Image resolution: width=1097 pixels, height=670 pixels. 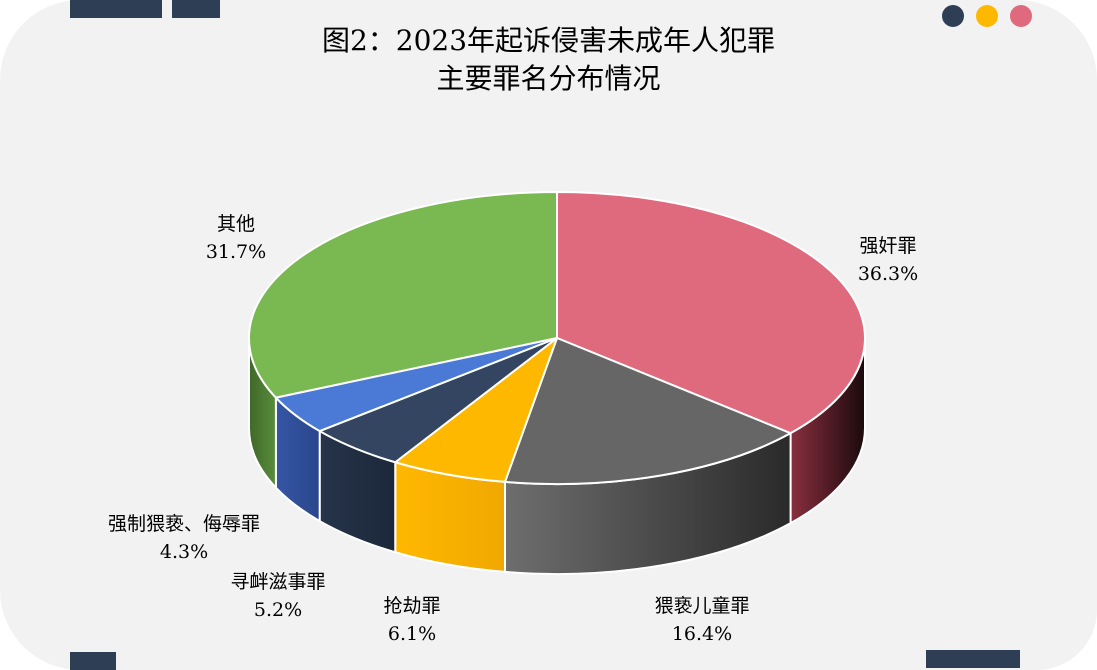 What do you see at coordinates (236, 238) in the screenshot?
I see `slice-label-other: 其他 31.7%` at bounding box center [236, 238].